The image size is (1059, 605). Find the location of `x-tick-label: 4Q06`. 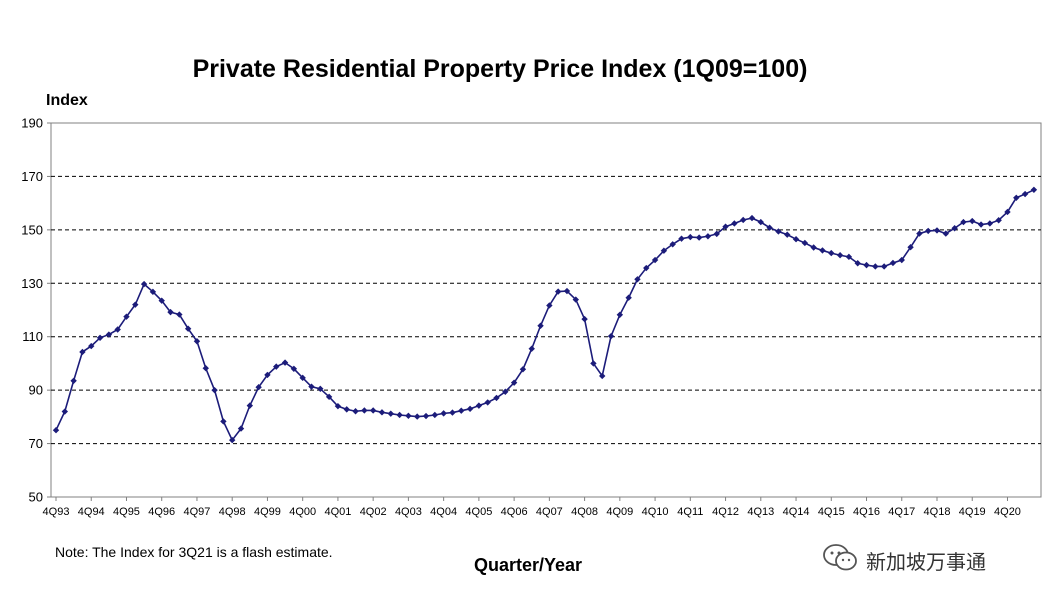

x-tick-label: 4Q06 is located at coordinates (514, 512).